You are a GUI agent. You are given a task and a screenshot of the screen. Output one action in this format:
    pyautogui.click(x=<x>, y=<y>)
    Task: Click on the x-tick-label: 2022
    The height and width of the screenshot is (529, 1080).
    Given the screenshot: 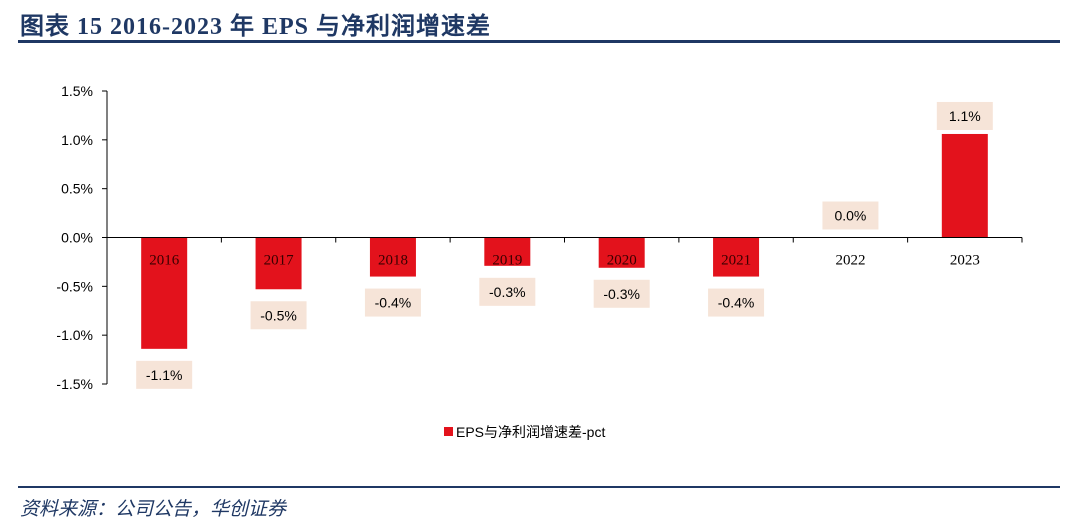 What is the action you would take?
    pyautogui.click(x=850, y=261)
    